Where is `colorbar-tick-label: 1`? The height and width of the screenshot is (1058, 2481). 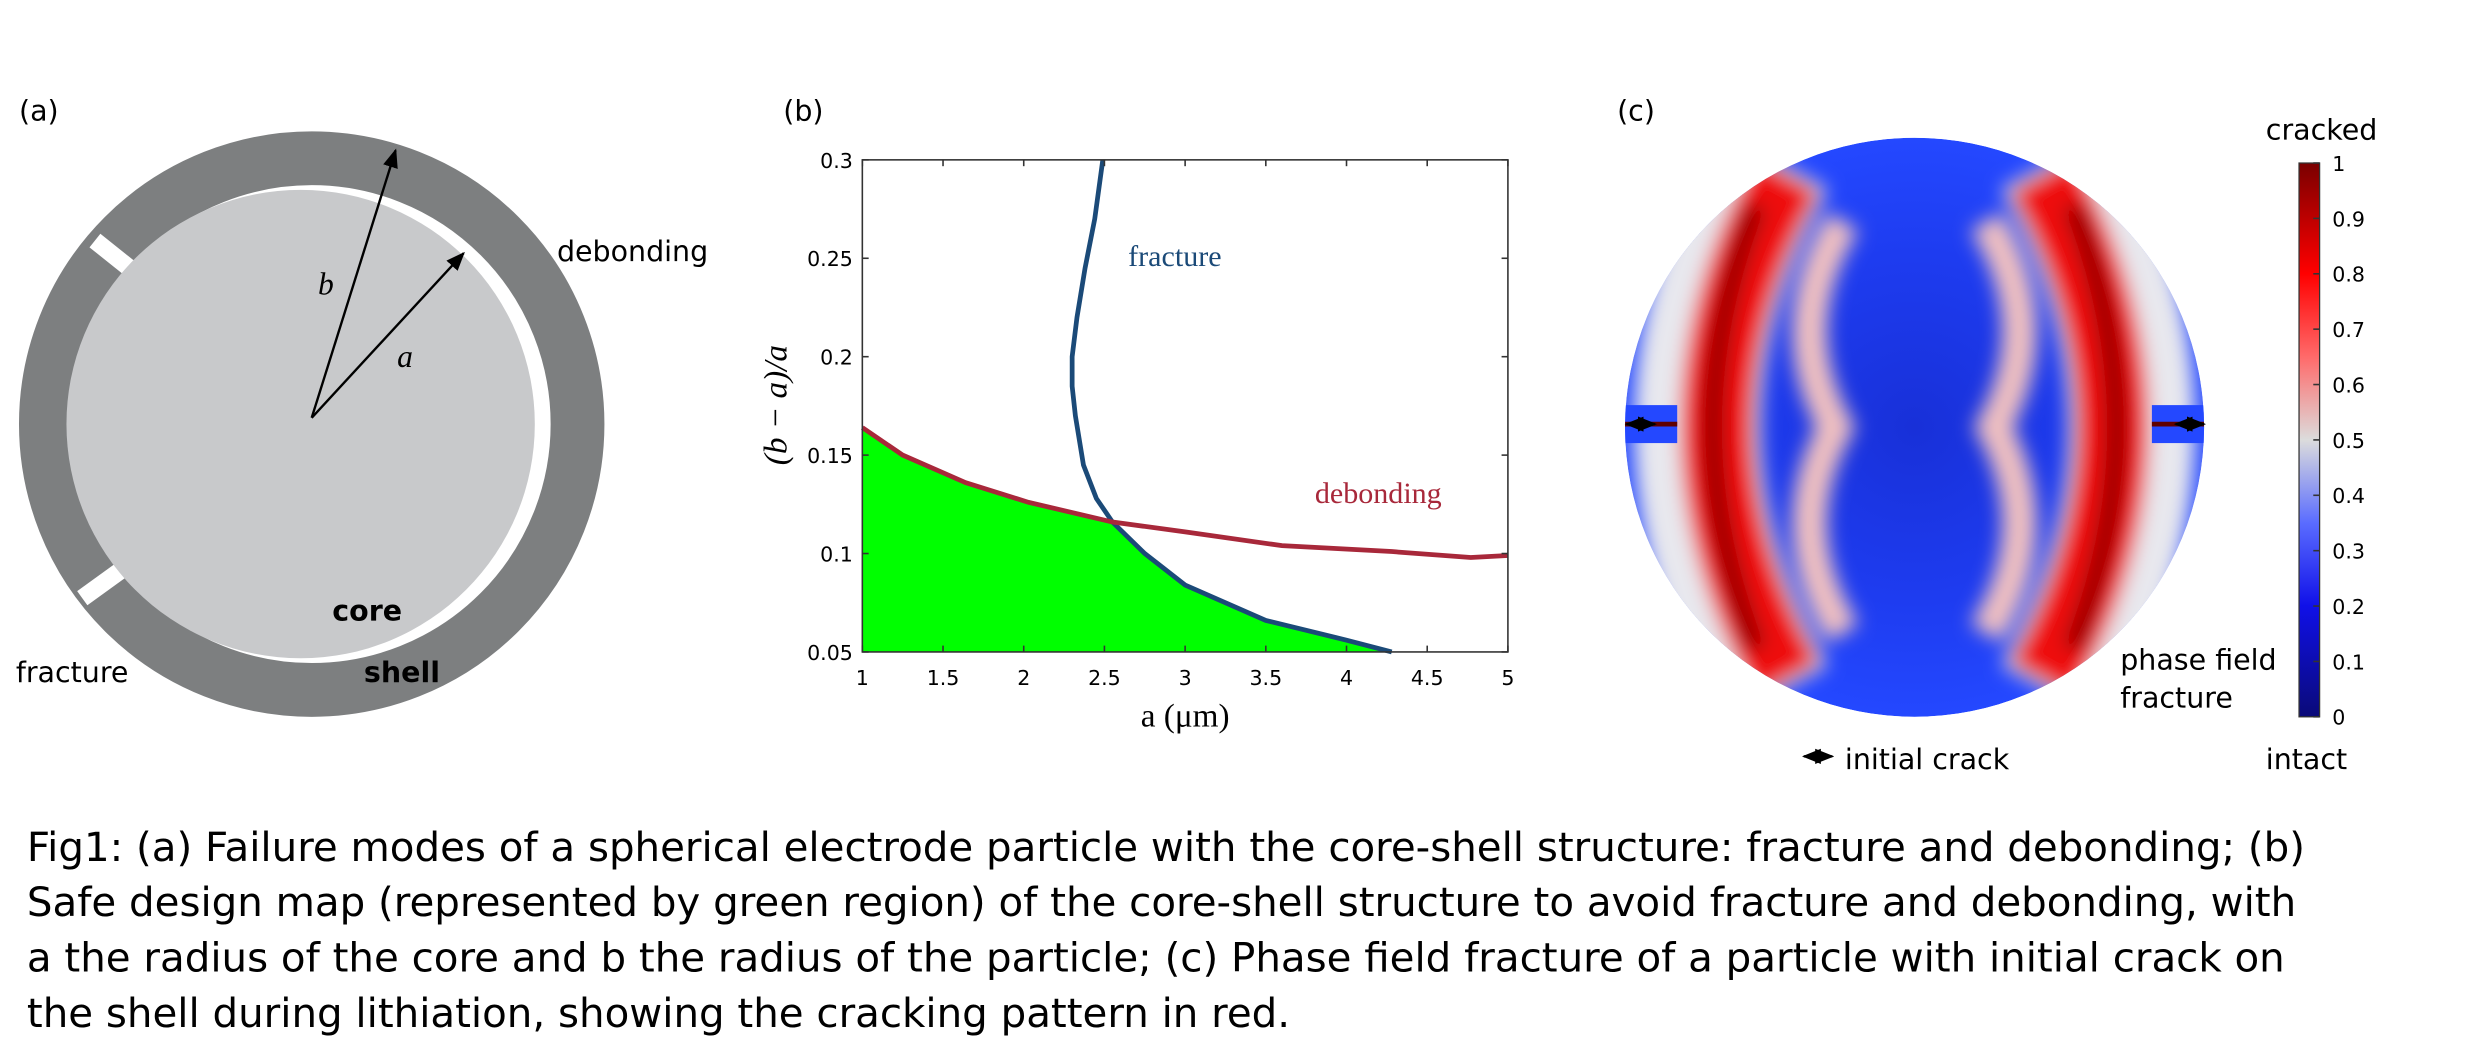
colorbar-tick-label: 1 is located at coordinates (2338, 164).